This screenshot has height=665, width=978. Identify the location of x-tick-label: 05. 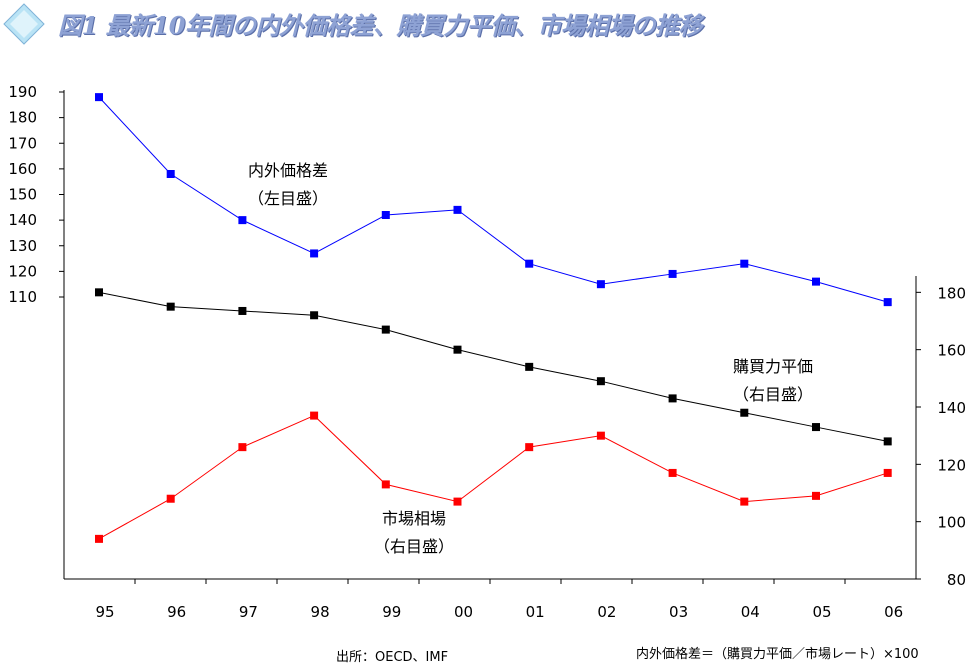
(821, 612).